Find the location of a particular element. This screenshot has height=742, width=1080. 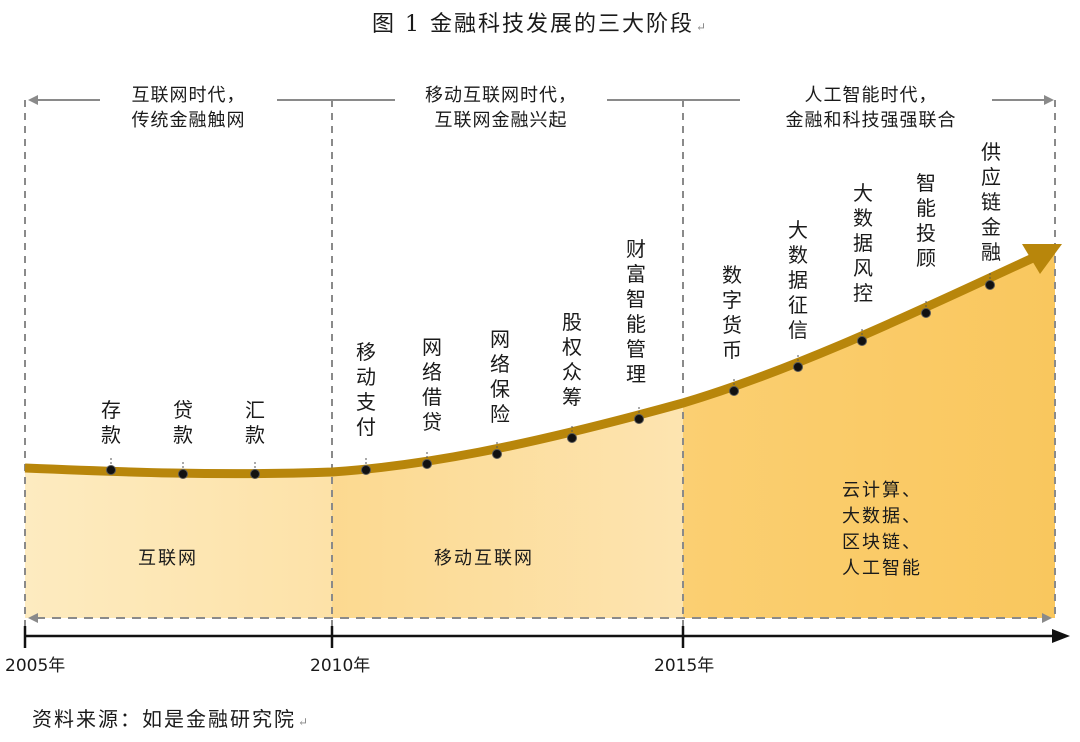

year-label-2005: 2005年 is located at coordinates (35, 666).